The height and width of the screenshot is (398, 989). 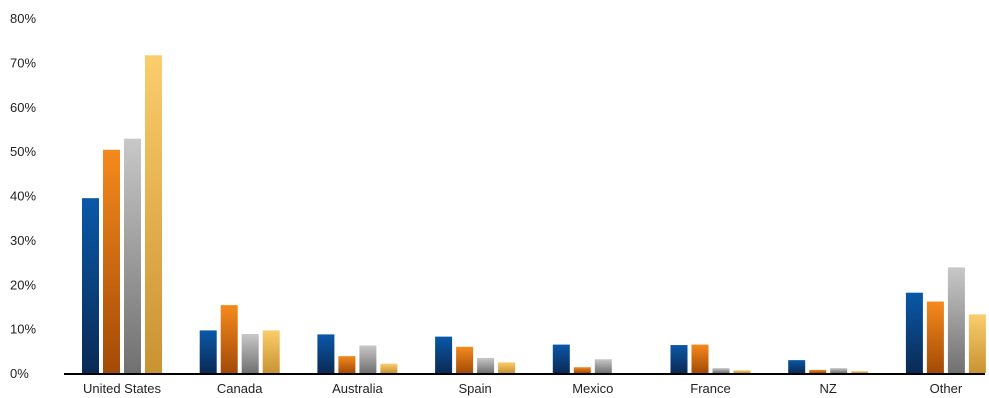 I want to click on x-category-label: Australia, so click(x=357, y=388).